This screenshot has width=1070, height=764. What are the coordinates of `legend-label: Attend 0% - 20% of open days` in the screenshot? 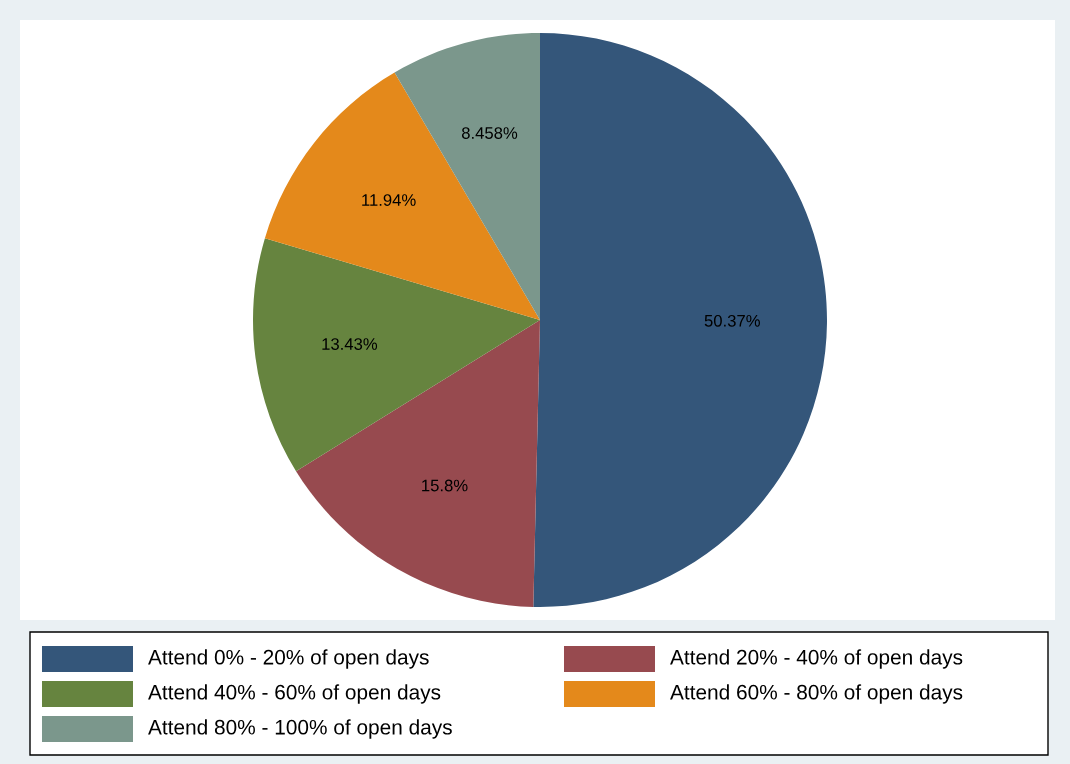 It's located at (288, 659).